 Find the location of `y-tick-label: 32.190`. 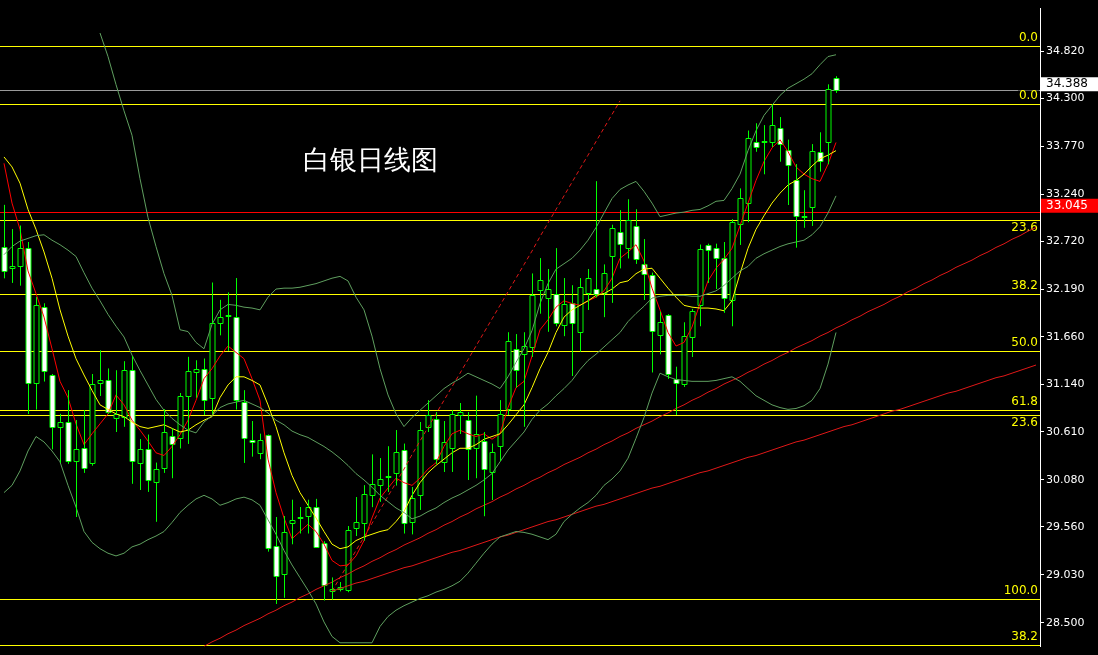

y-tick-label: 32.190 is located at coordinates (1065, 288).